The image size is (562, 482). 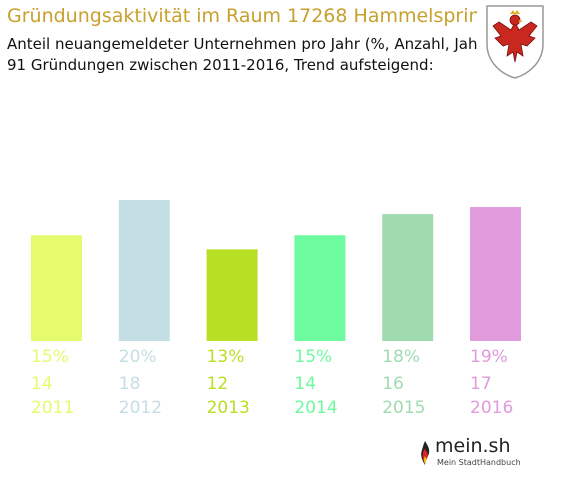 What do you see at coordinates (404, 408) in the screenshot?
I see `year-label-2015: 2015` at bounding box center [404, 408].